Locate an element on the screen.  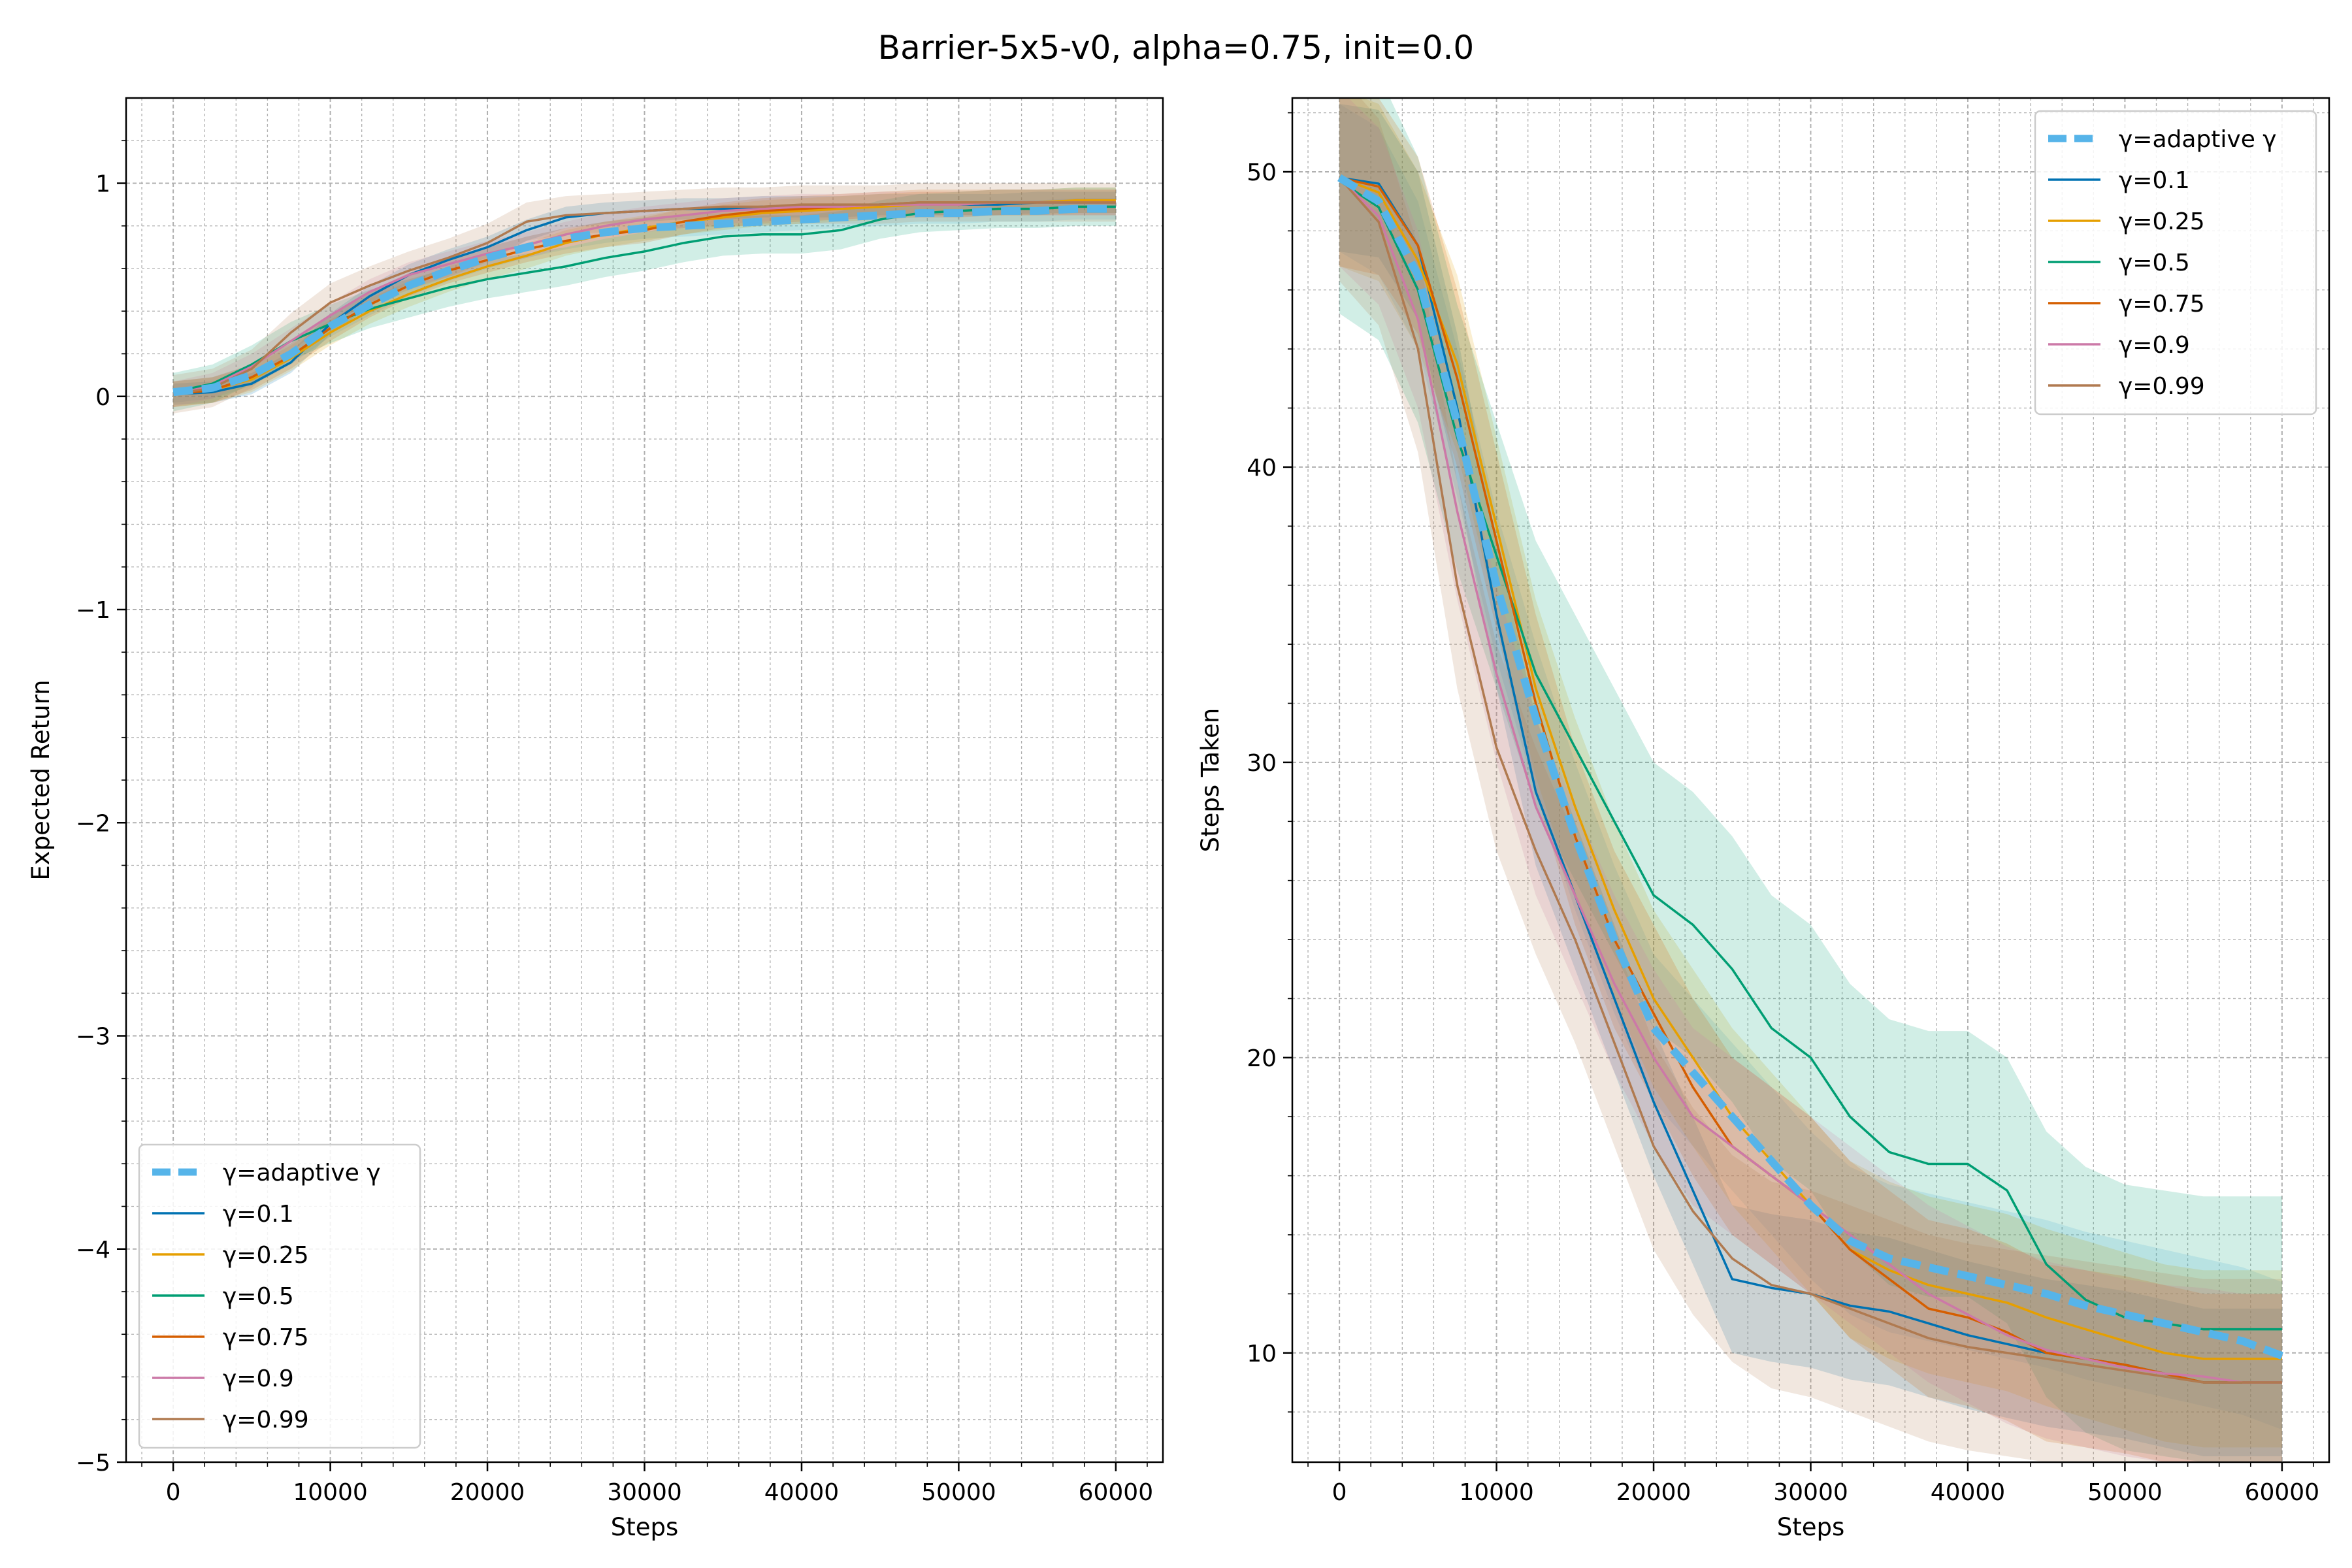
legend-entry: γ=adaptive γ is located at coordinates (2162, 139).